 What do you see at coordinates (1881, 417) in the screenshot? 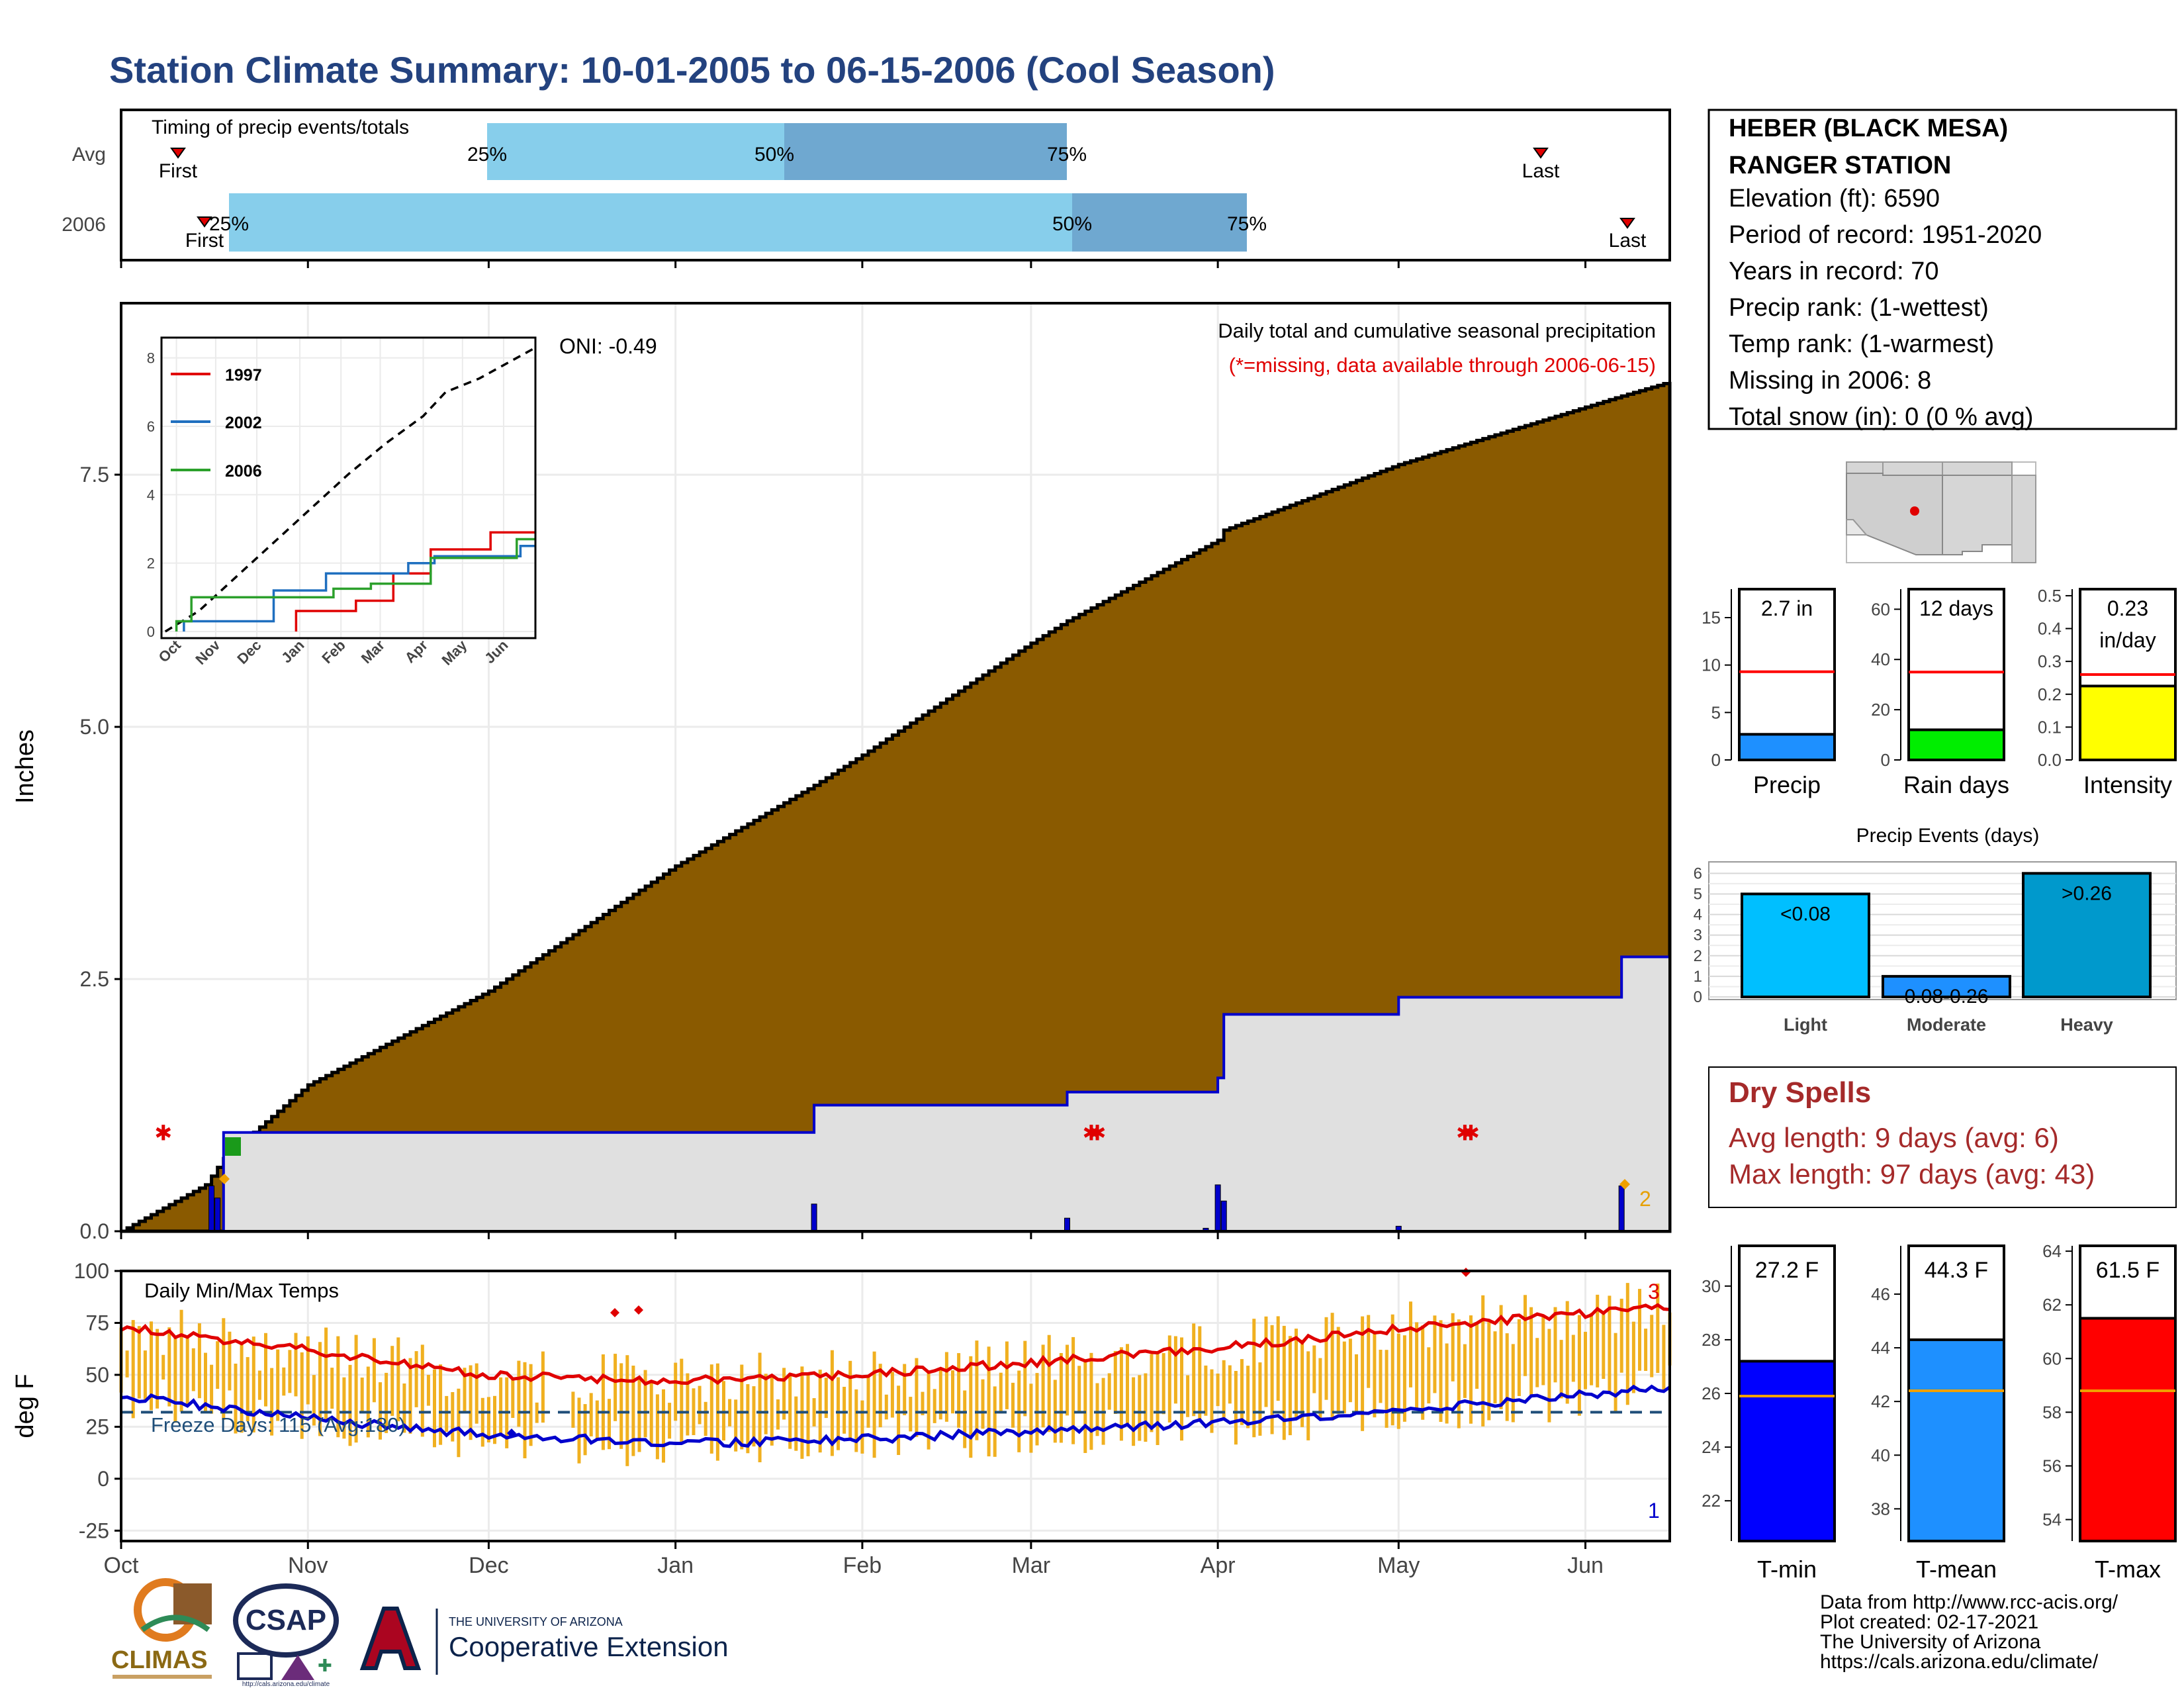
I see `station-total-snow: Total snow (in): 0 (0 % avg)` at bounding box center [1881, 417].